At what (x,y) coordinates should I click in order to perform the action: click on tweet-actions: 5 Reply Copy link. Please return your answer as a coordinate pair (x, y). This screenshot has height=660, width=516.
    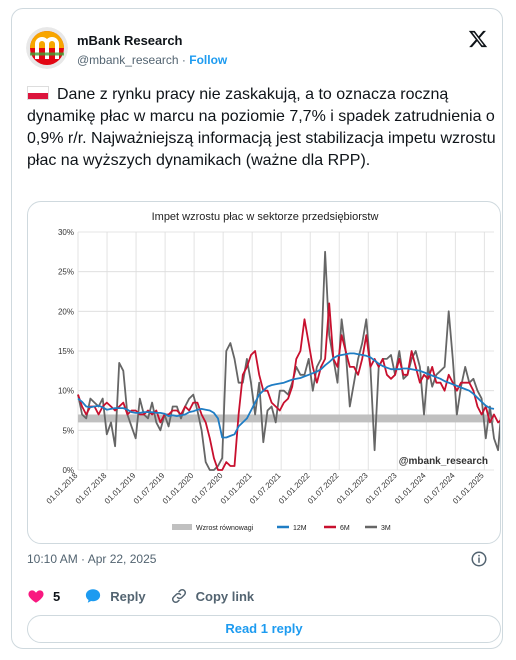
    Looking at the image, I should click on (152, 596).